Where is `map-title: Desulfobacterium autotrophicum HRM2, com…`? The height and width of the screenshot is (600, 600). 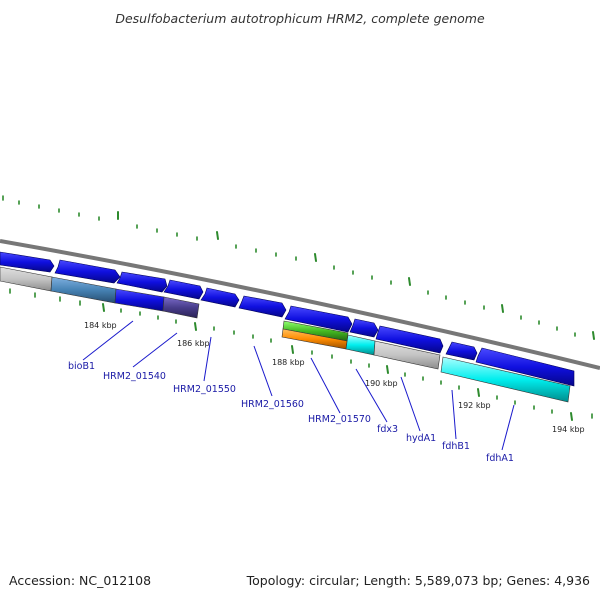
map-title: Desulfobacterium autotrophicum HRM2, com… is located at coordinates (300, 18).